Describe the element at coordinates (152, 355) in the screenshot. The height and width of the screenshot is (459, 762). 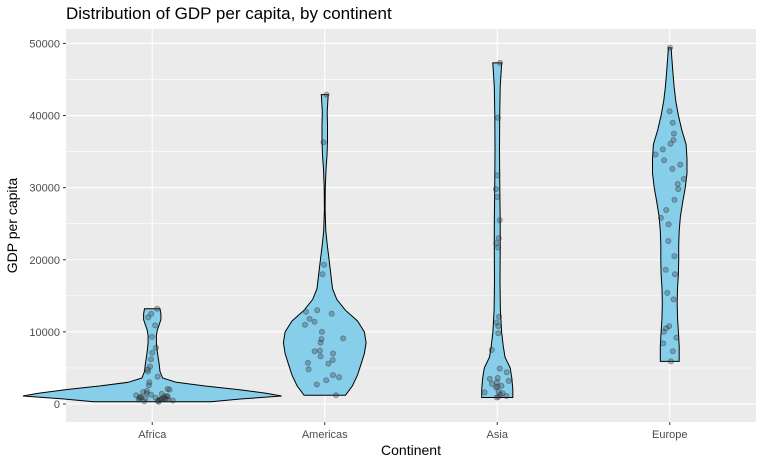
I see `violin-africa` at that location.